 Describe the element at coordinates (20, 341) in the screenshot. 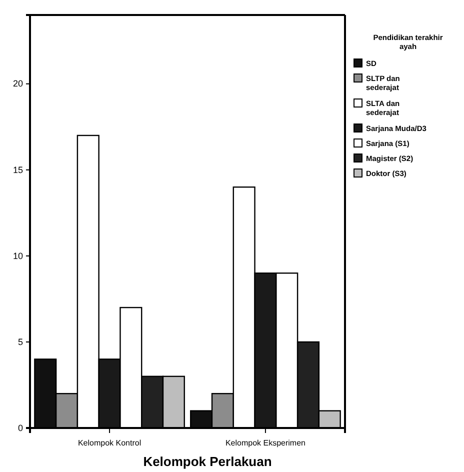

I see `y-tick-label: 5` at that location.